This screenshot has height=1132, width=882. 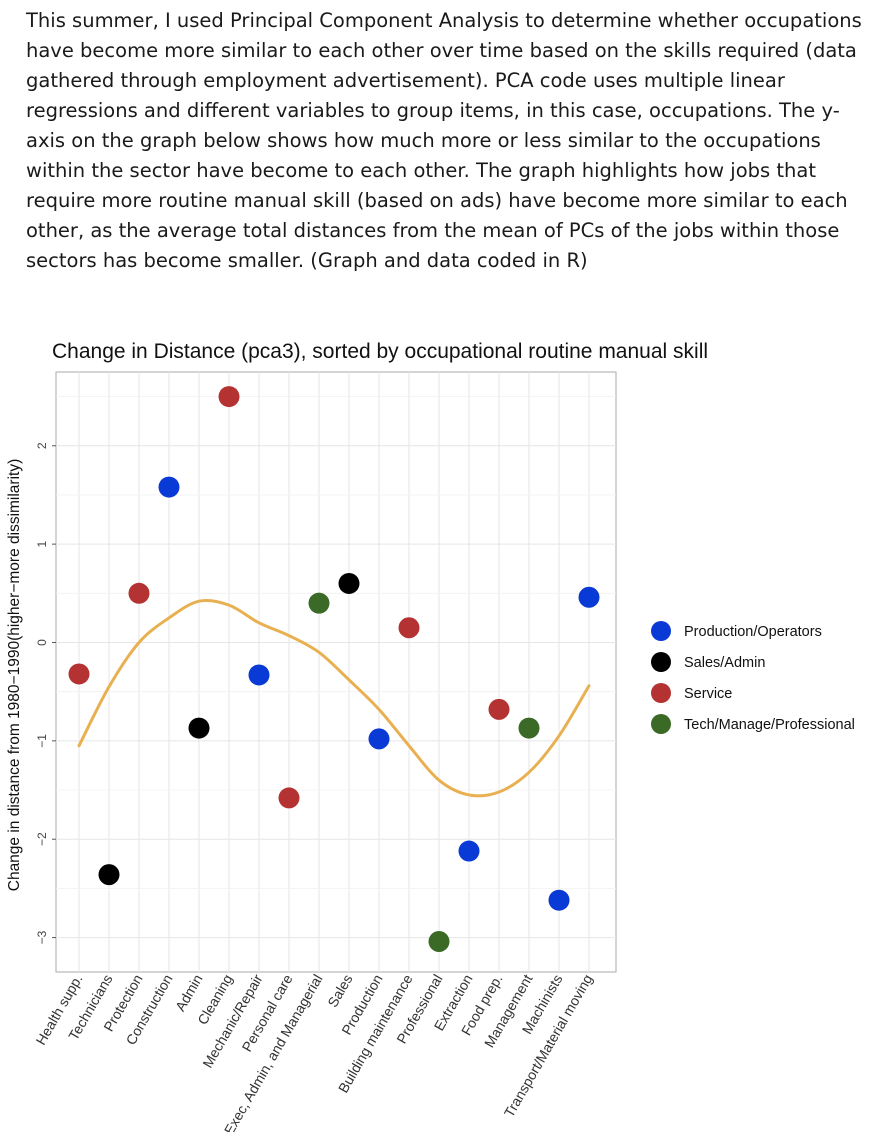 I want to click on legend-label: Tech/Manage/Professional, so click(x=769, y=725).